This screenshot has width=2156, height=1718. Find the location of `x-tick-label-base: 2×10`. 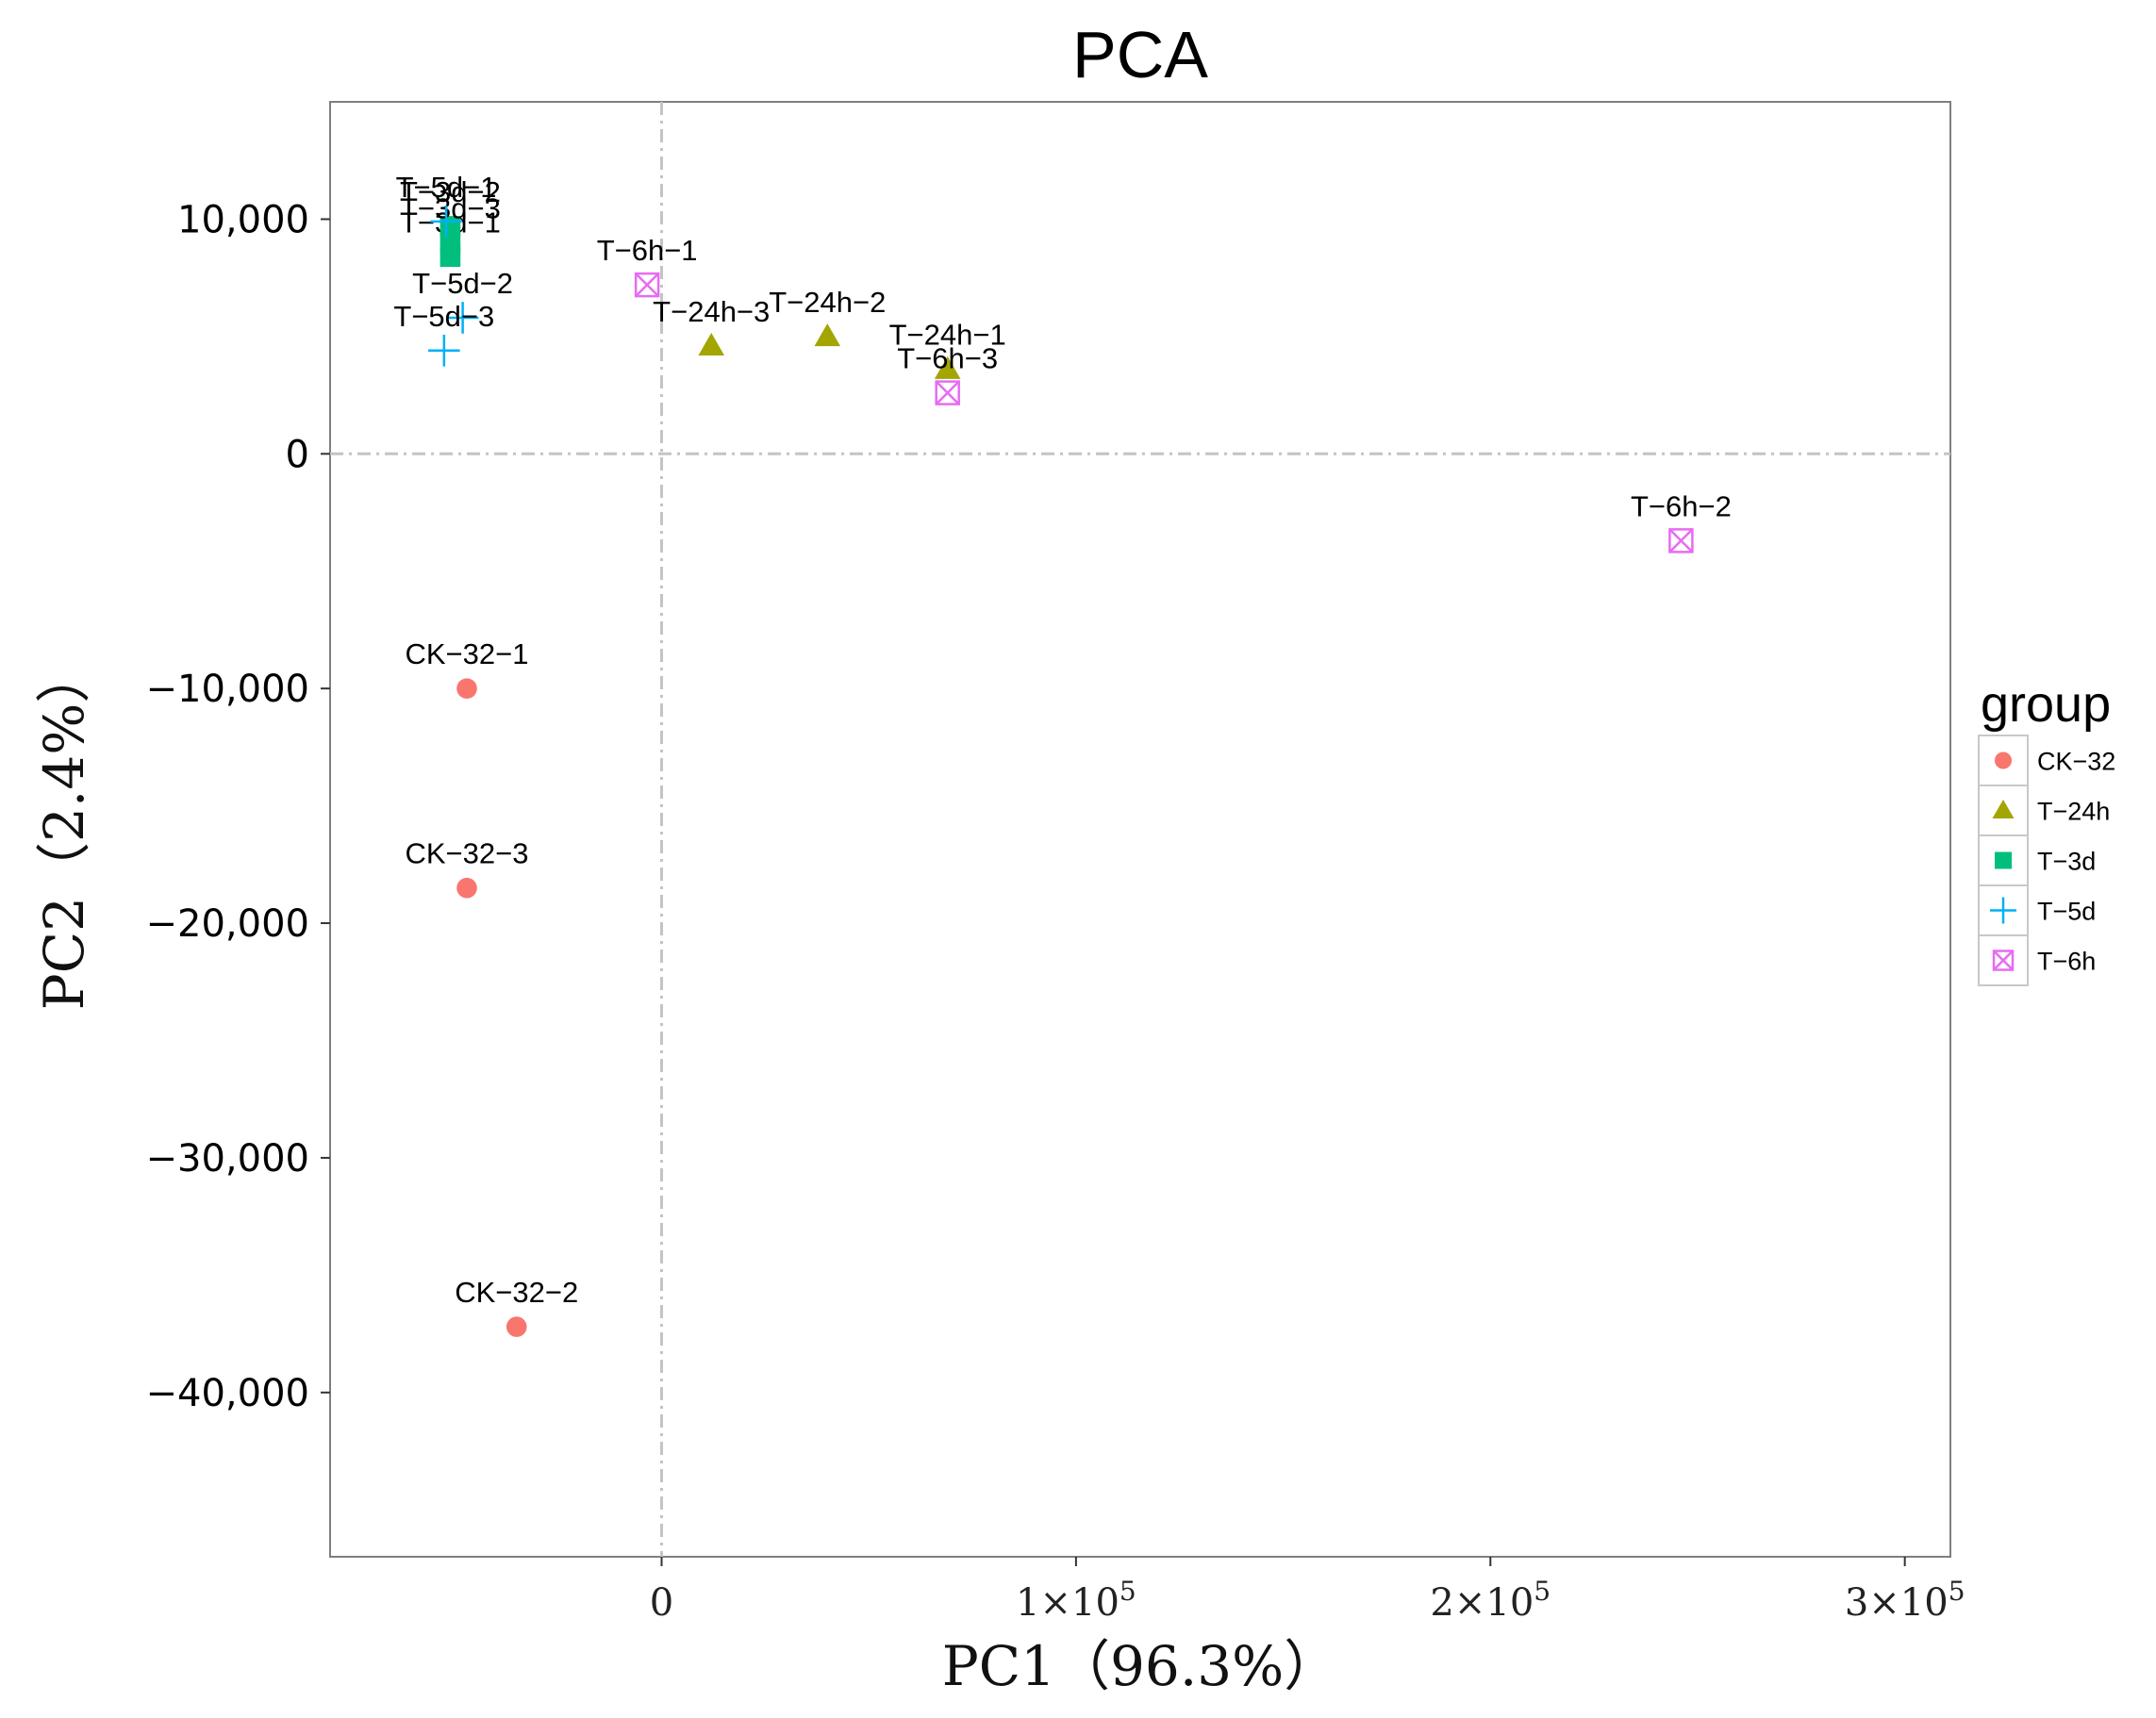

x-tick-label-base: 2×10 is located at coordinates (1482, 1603).